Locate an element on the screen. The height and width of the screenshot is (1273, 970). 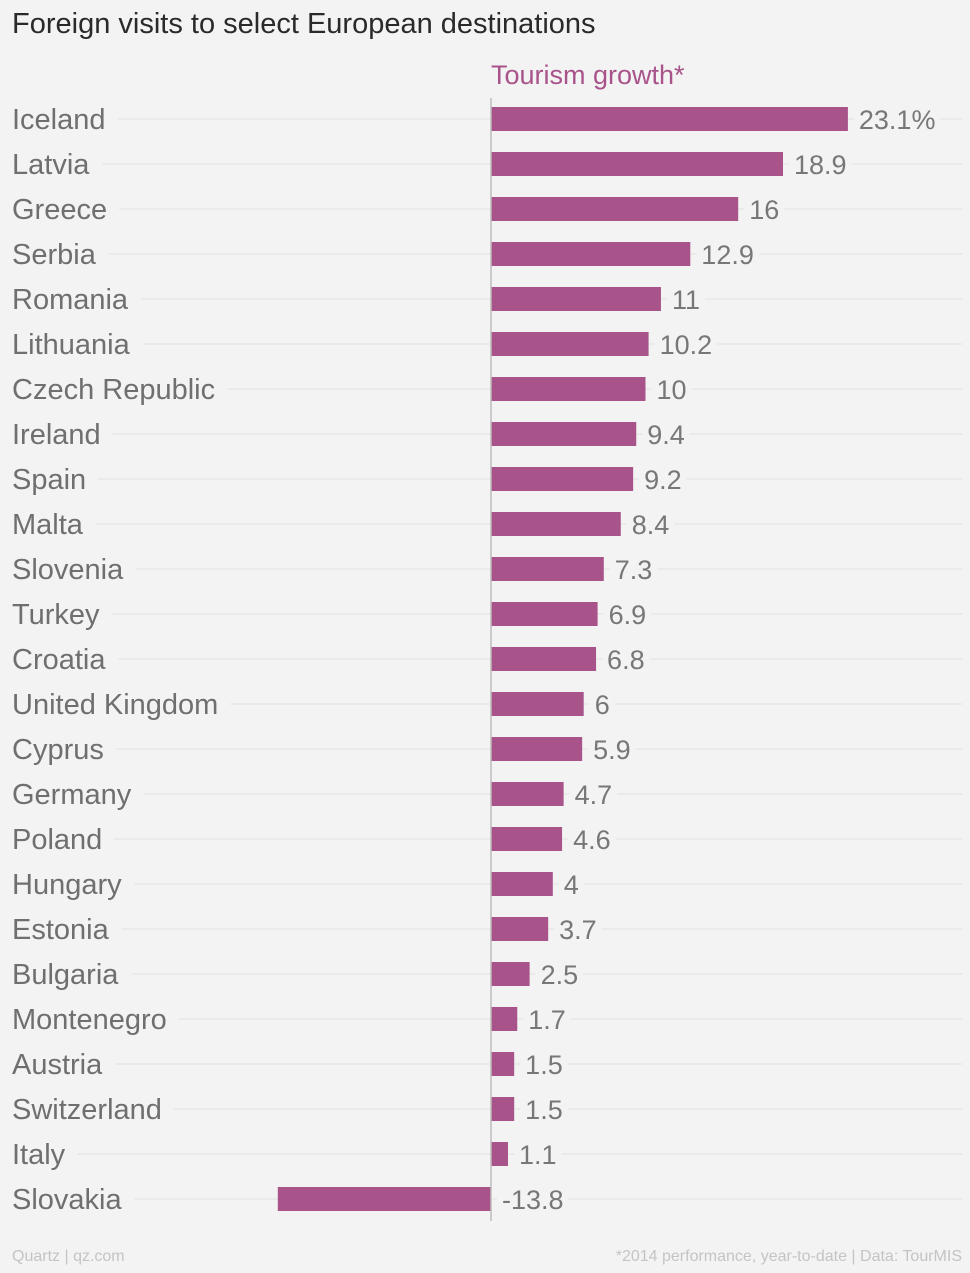
value-label: 6.9 is located at coordinates (628, 615).